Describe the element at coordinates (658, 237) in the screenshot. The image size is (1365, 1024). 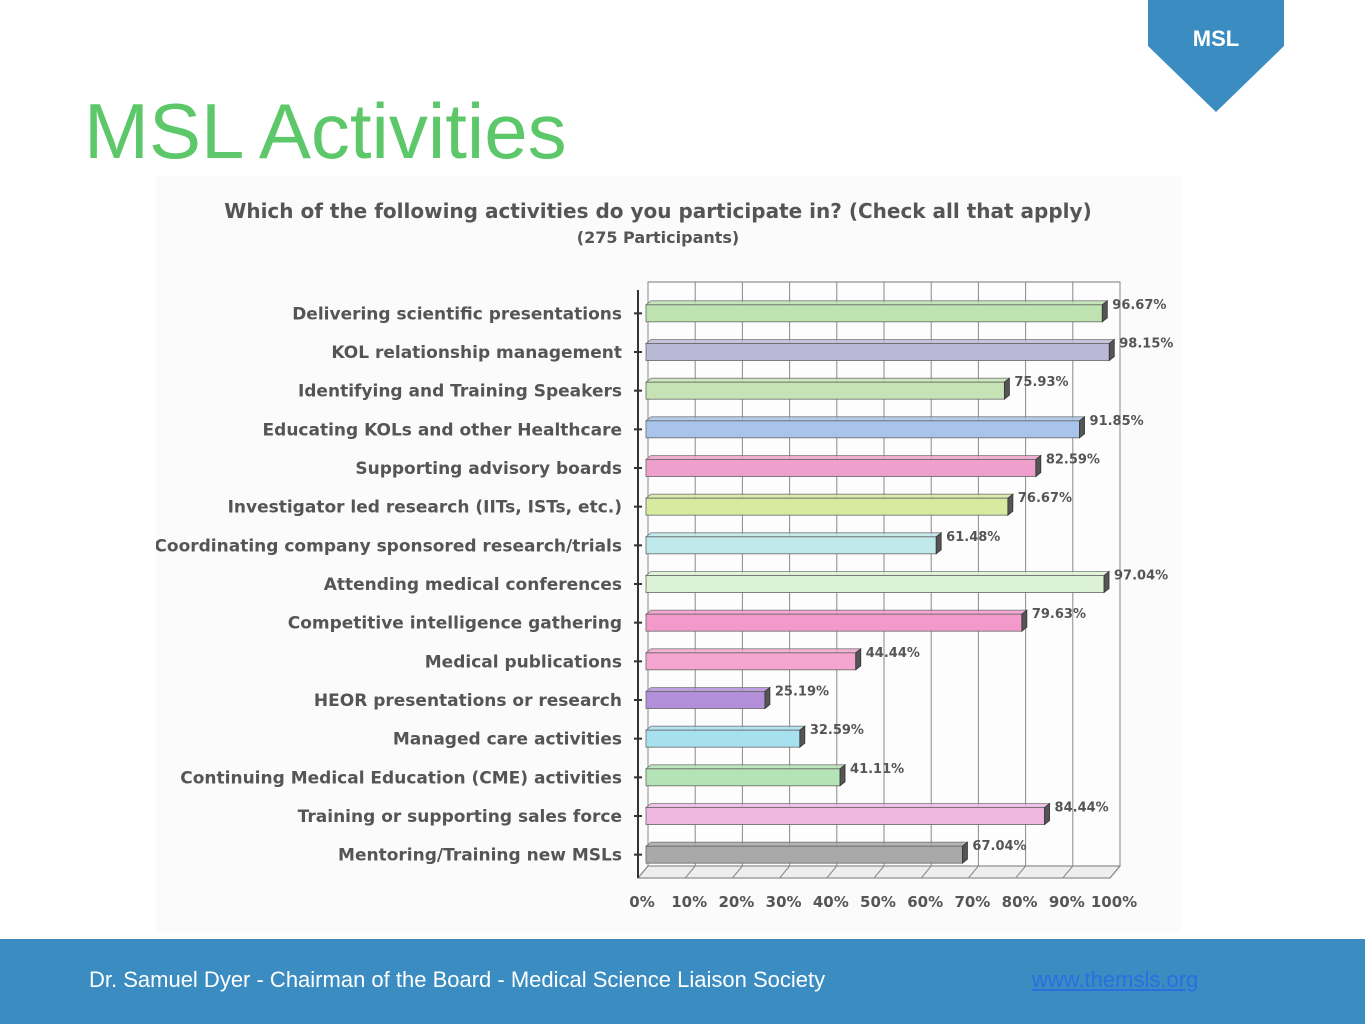
I see `chart-subtitle: (275 Participants)` at that location.